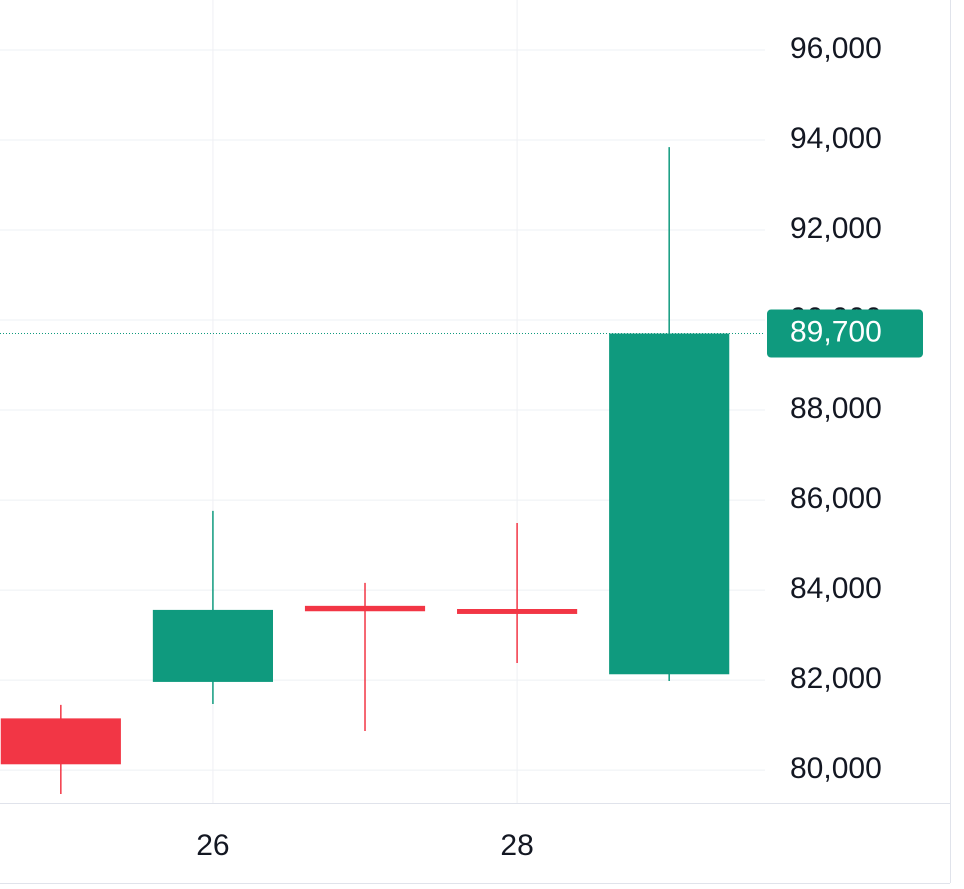  Describe the element at coordinates (516, 845) in the screenshot. I see `x-tick-label: 28` at that location.